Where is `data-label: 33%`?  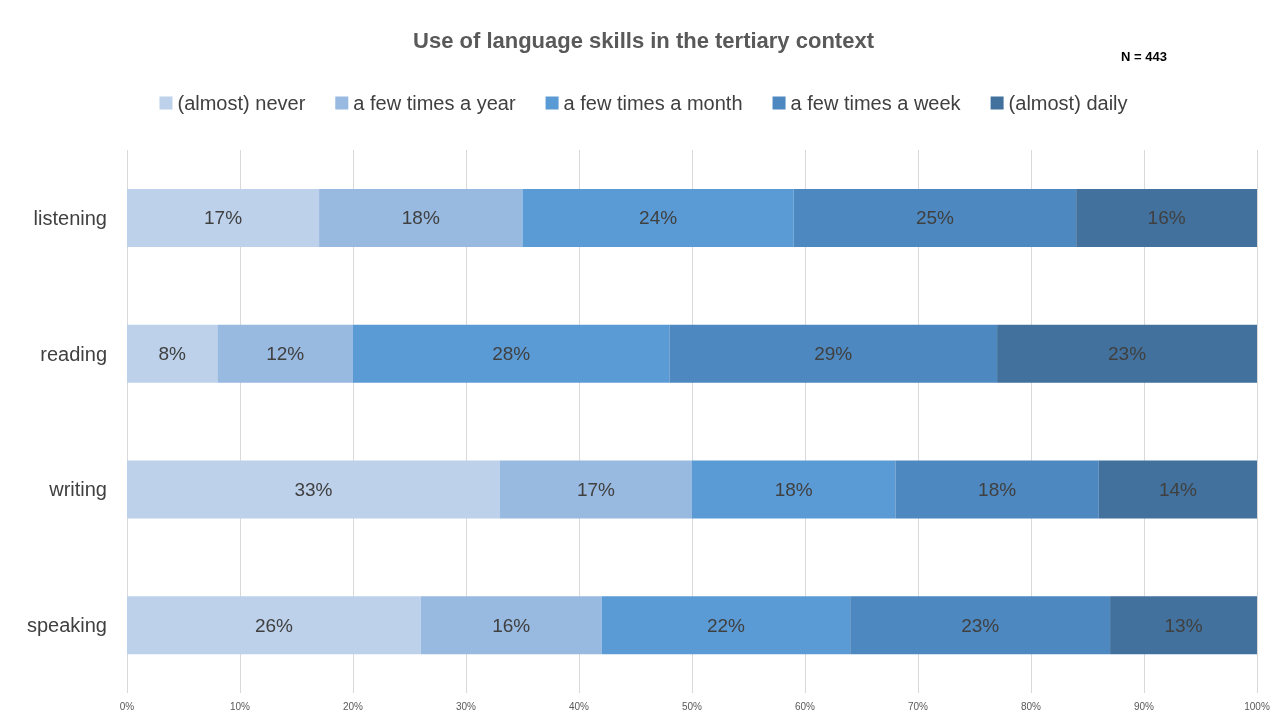
data-label: 33% is located at coordinates (313, 489).